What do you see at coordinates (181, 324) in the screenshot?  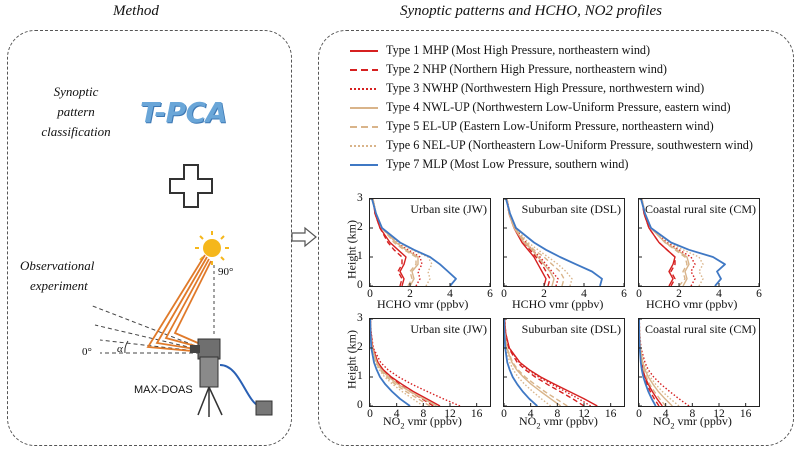 I see `max-doas-schematic` at bounding box center [181, 324].